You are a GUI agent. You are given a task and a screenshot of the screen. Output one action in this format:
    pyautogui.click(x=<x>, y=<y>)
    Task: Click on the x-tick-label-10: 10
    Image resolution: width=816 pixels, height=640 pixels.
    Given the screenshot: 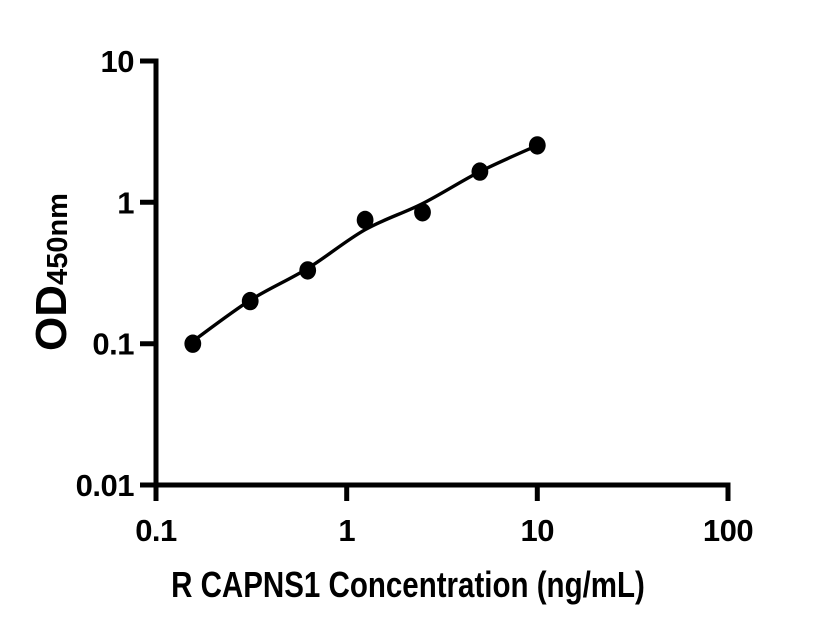 What is the action you would take?
    pyautogui.click(x=537, y=530)
    